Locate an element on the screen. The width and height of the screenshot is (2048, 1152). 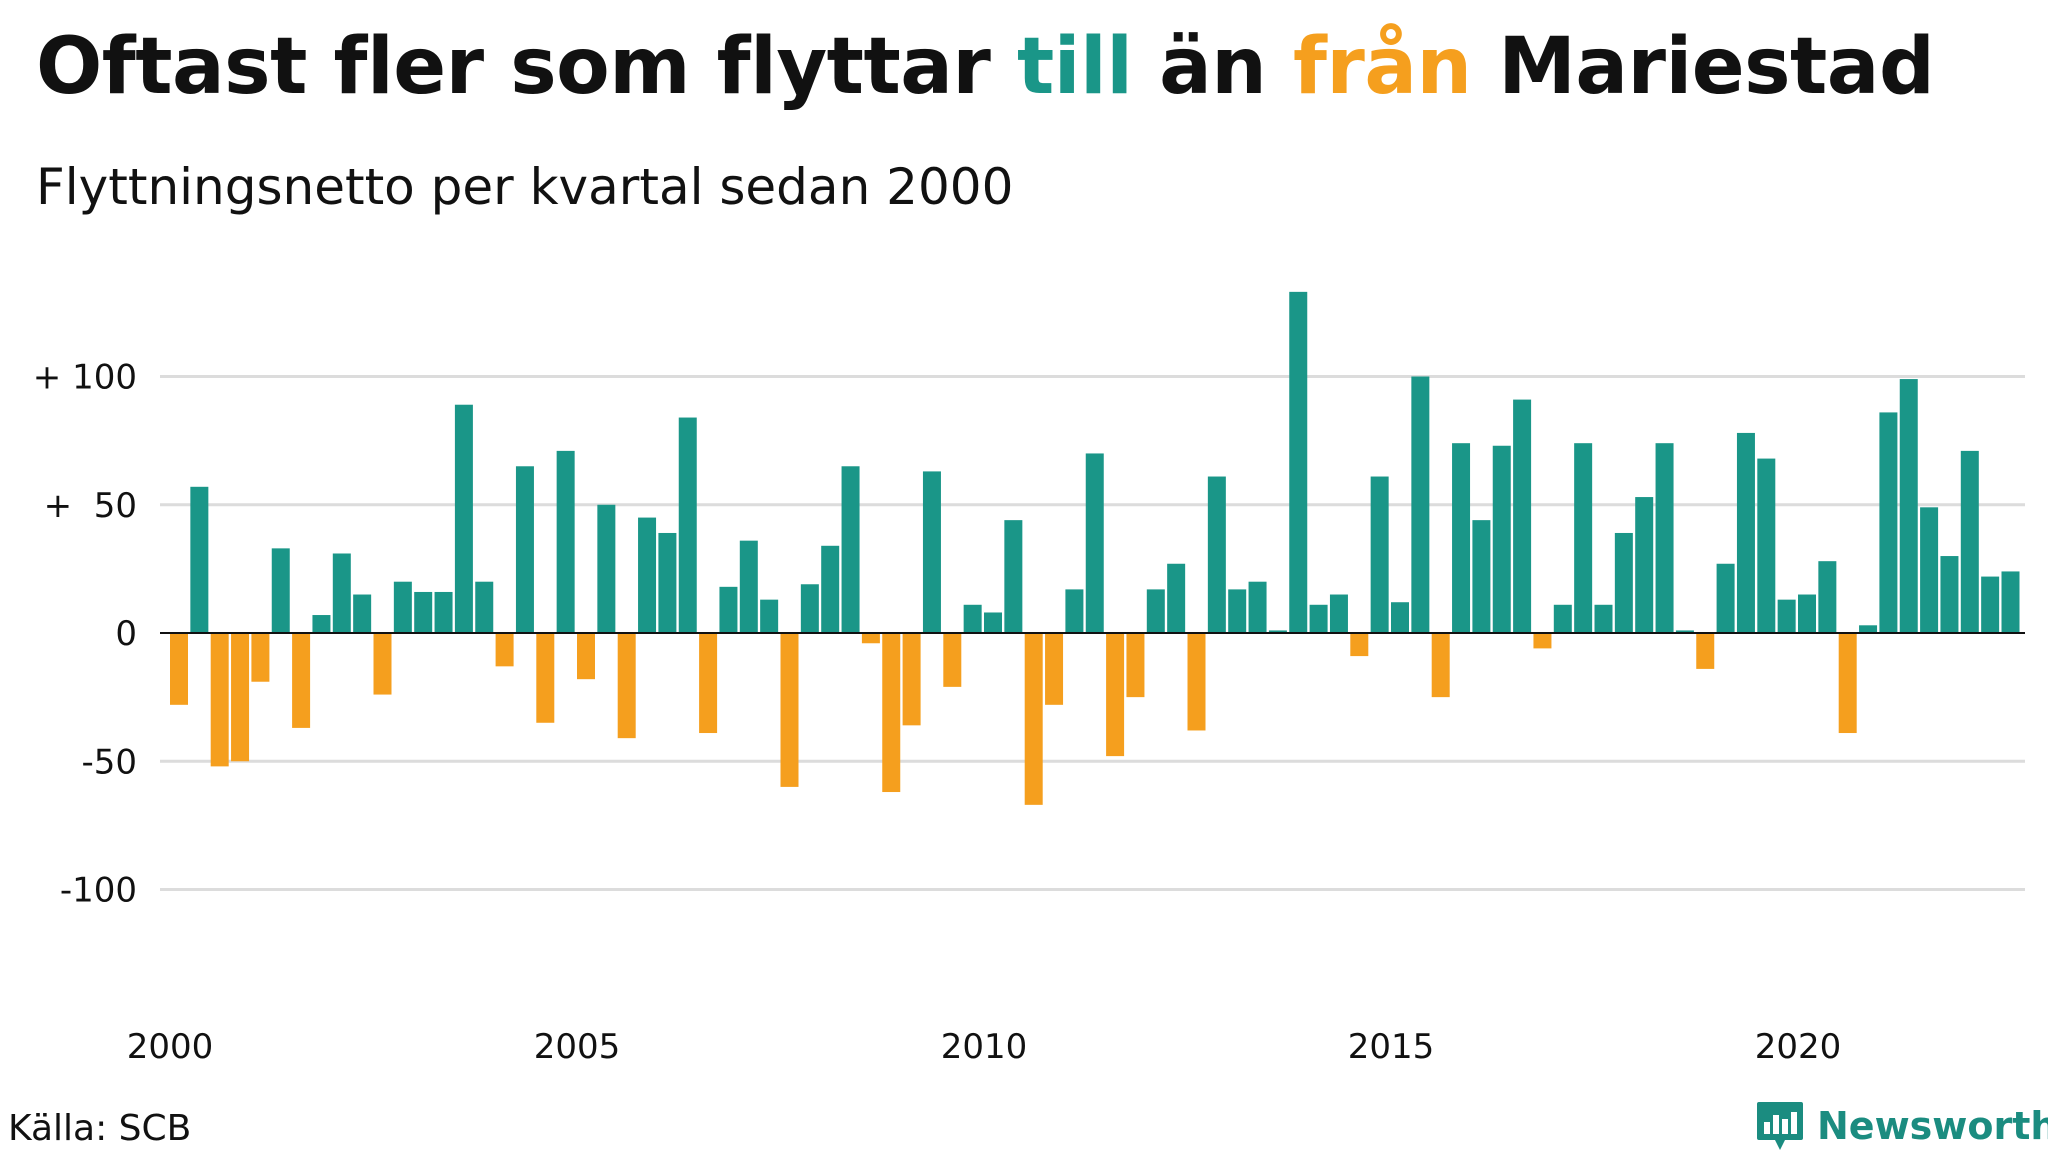
x-tick-label: 2010 is located at coordinates (984, 1047).